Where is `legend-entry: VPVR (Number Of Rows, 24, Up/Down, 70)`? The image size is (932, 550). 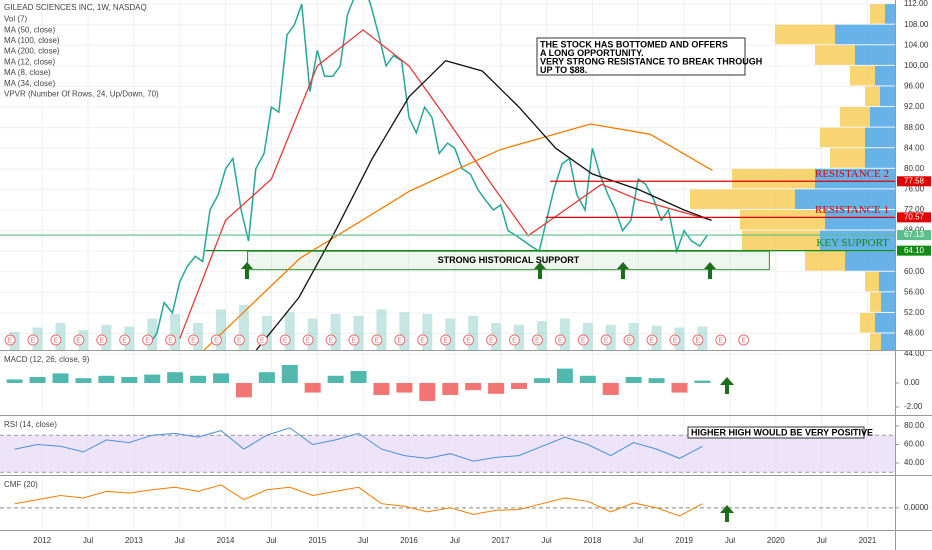 legend-entry: VPVR (Number Of Rows, 24, Up/Down, 70) is located at coordinates (81, 94).